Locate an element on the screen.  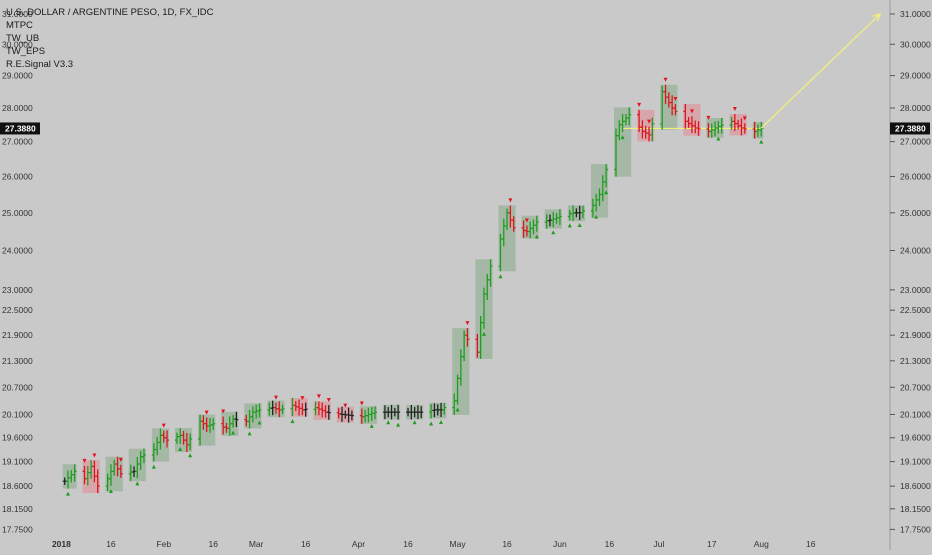
right-price-tick-5: 20.1000 is located at coordinates (915, 414).